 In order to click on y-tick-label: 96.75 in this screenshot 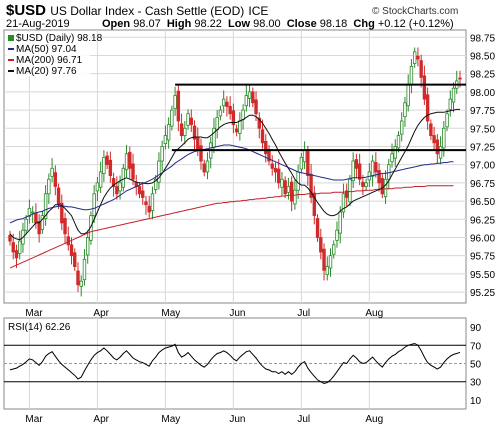, I will do `click(482, 184)`.